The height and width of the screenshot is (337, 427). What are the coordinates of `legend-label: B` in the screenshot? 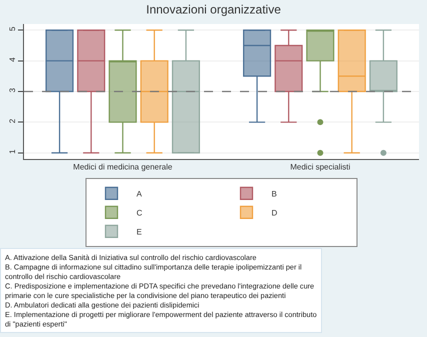 It's located at (274, 194).